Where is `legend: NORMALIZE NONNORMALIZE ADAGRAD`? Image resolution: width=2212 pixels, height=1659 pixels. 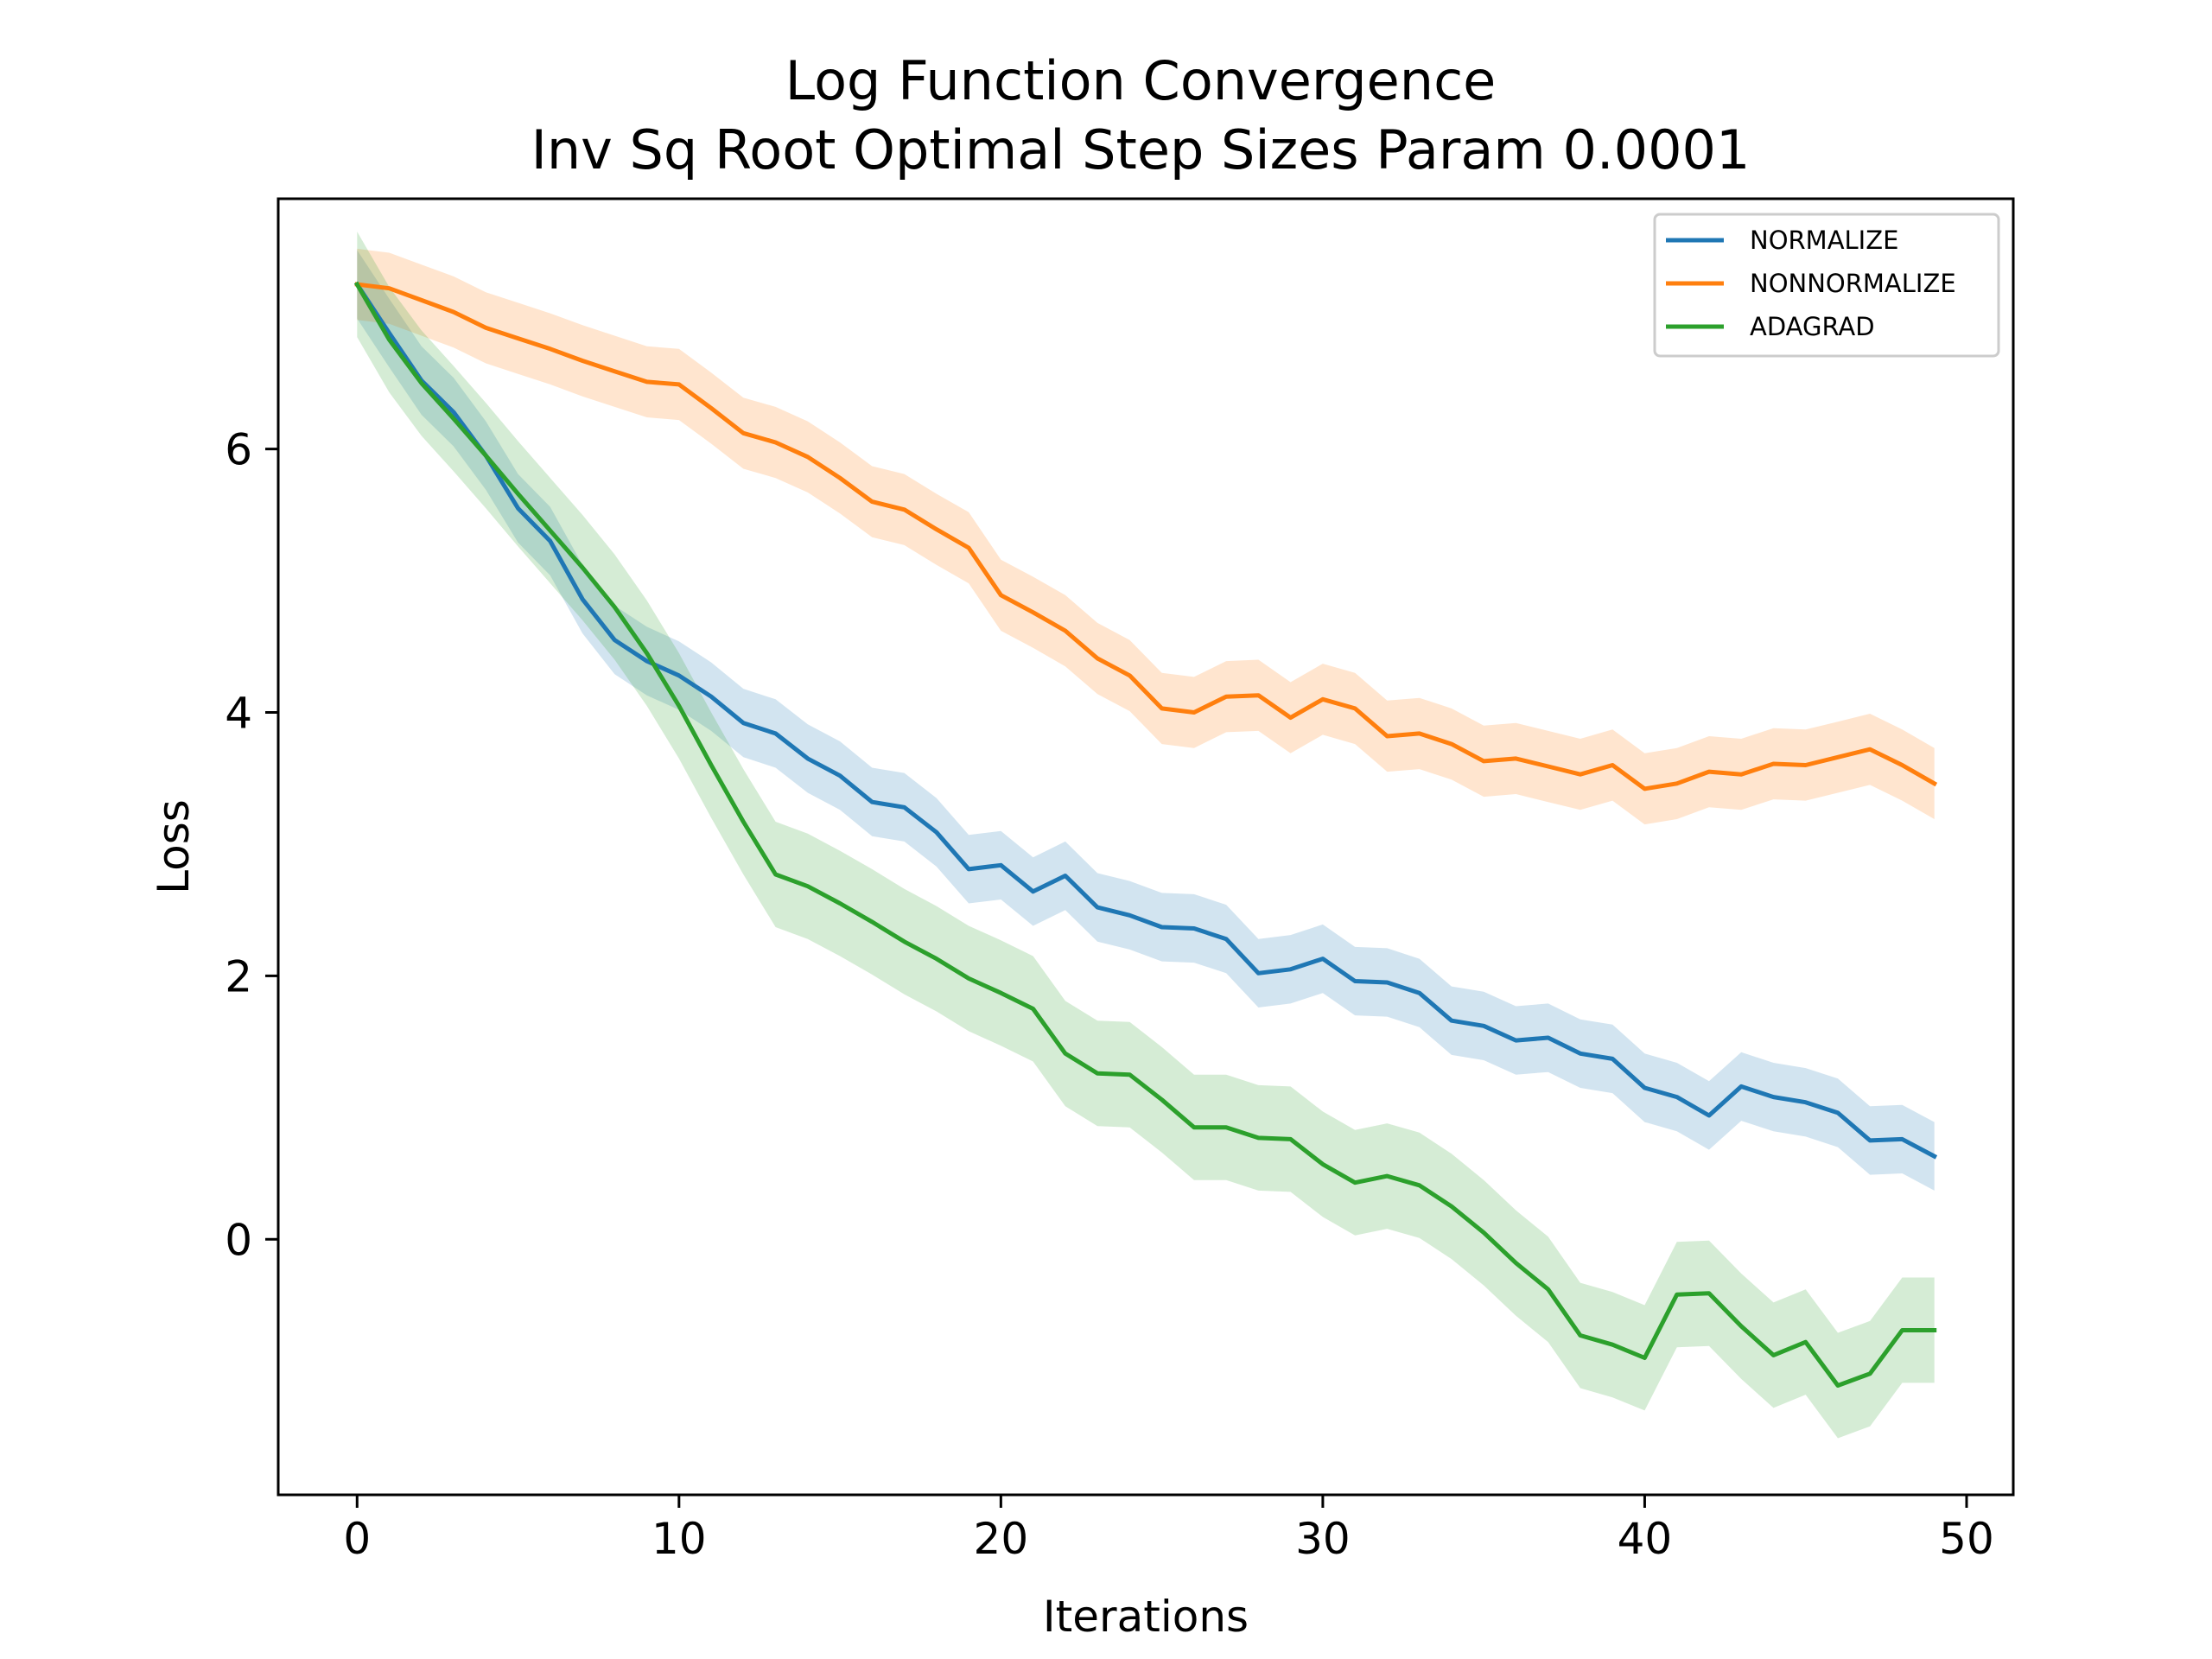 legend: NORMALIZE NONNORMALIZE ADAGRAD is located at coordinates (1827, 285).